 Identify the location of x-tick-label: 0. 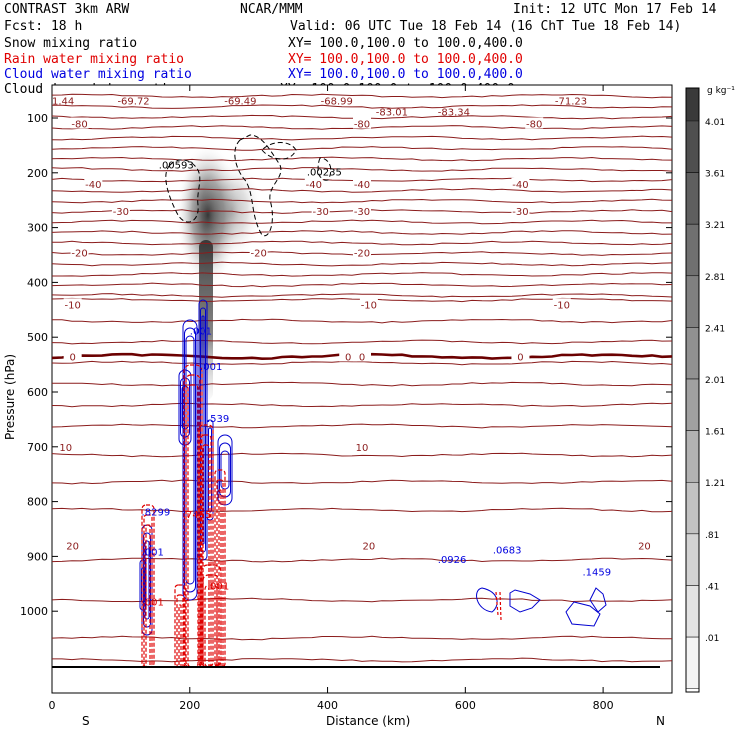
(52, 705).